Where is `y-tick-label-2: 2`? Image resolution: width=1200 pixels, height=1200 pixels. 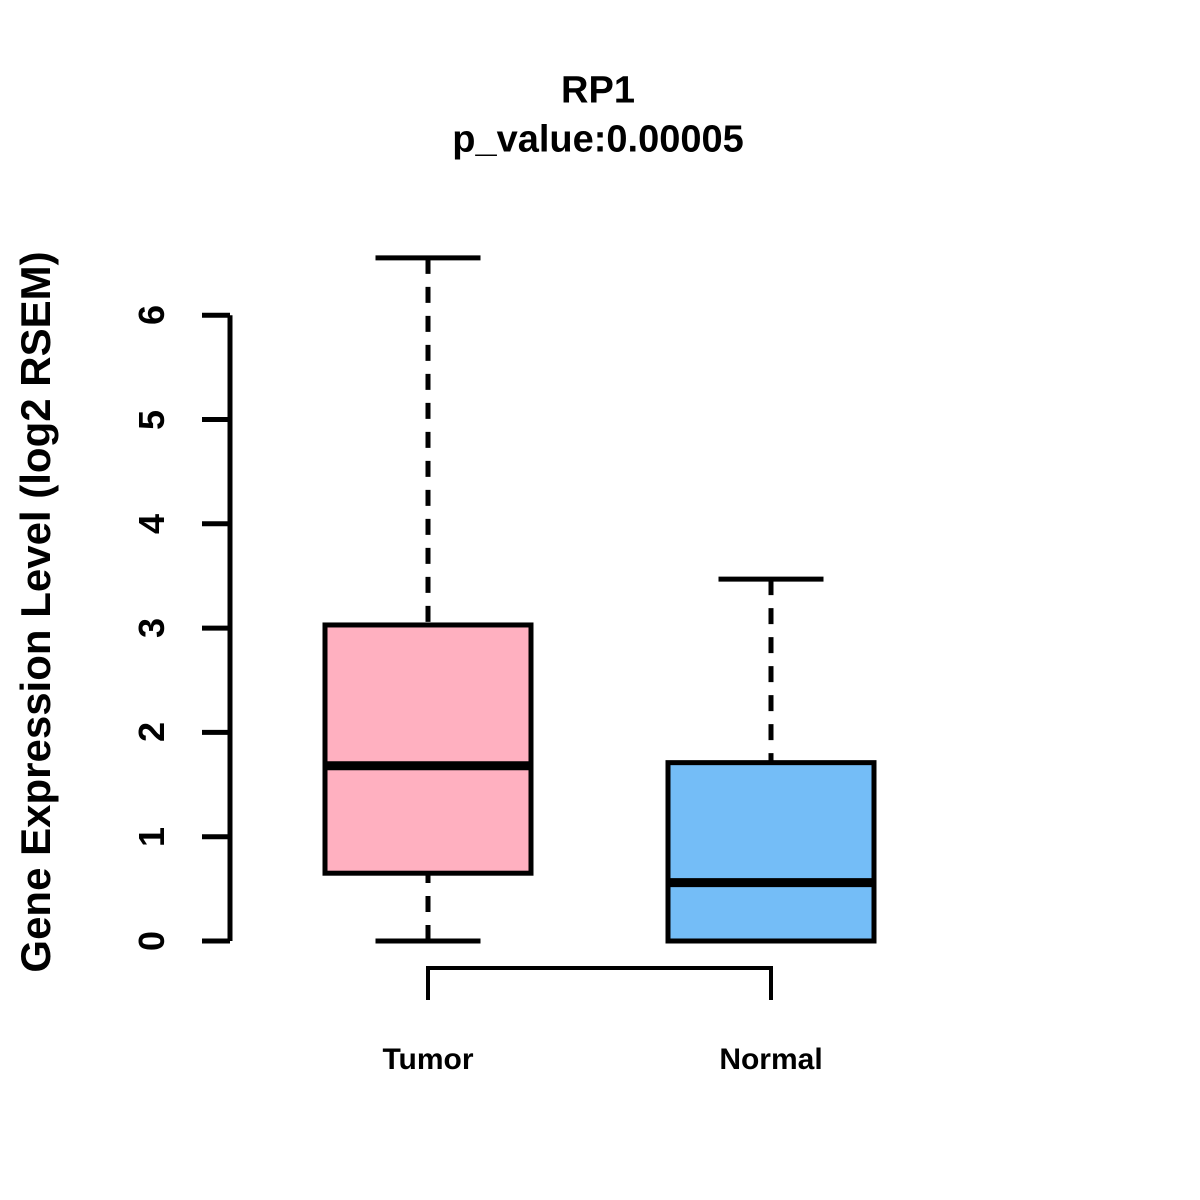 y-tick-label-2: 2 is located at coordinates (151, 732).